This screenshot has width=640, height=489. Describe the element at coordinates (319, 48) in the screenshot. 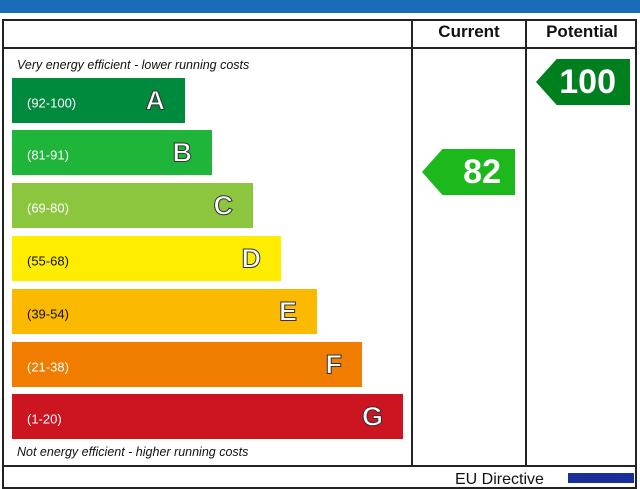

I see `header-divider` at that location.